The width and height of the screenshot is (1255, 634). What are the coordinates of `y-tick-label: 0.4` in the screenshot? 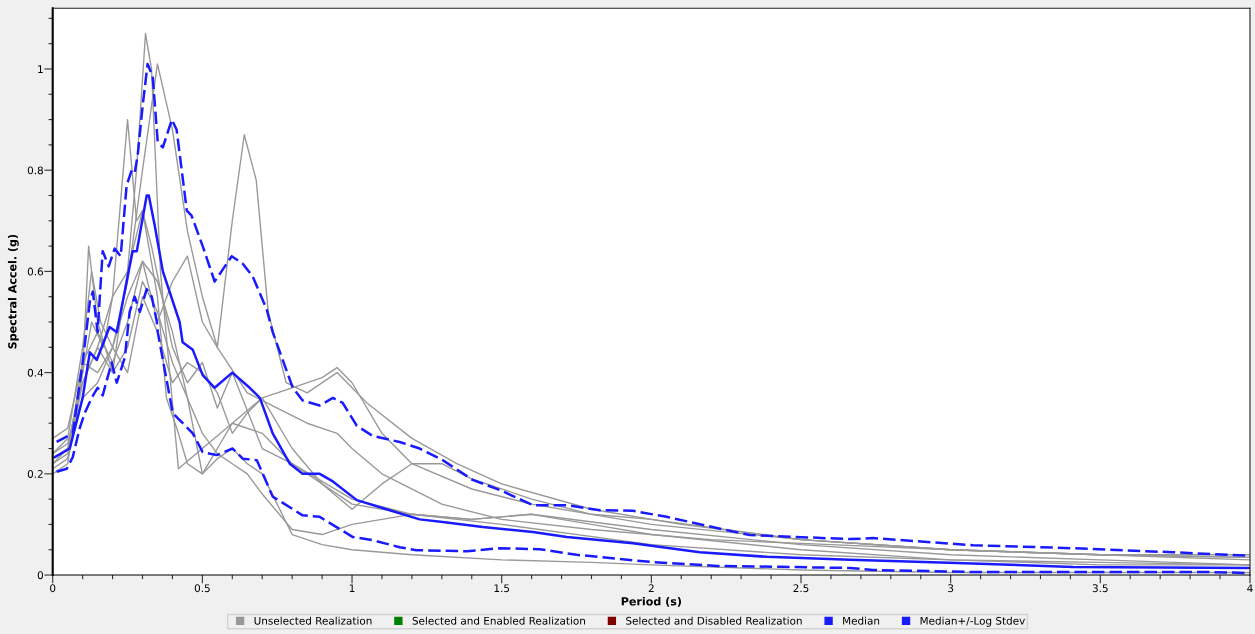 It's located at (35, 372).